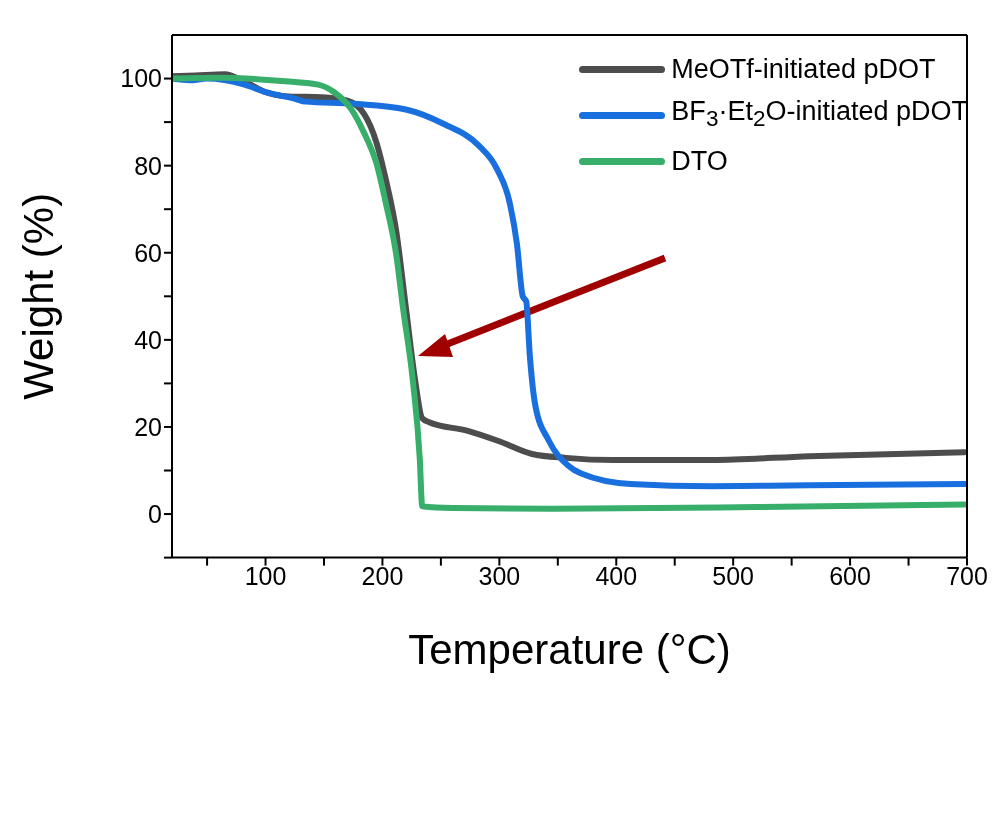  Describe the element at coordinates (499, 576) in the screenshot. I see `x-tick-label: 300` at that location.